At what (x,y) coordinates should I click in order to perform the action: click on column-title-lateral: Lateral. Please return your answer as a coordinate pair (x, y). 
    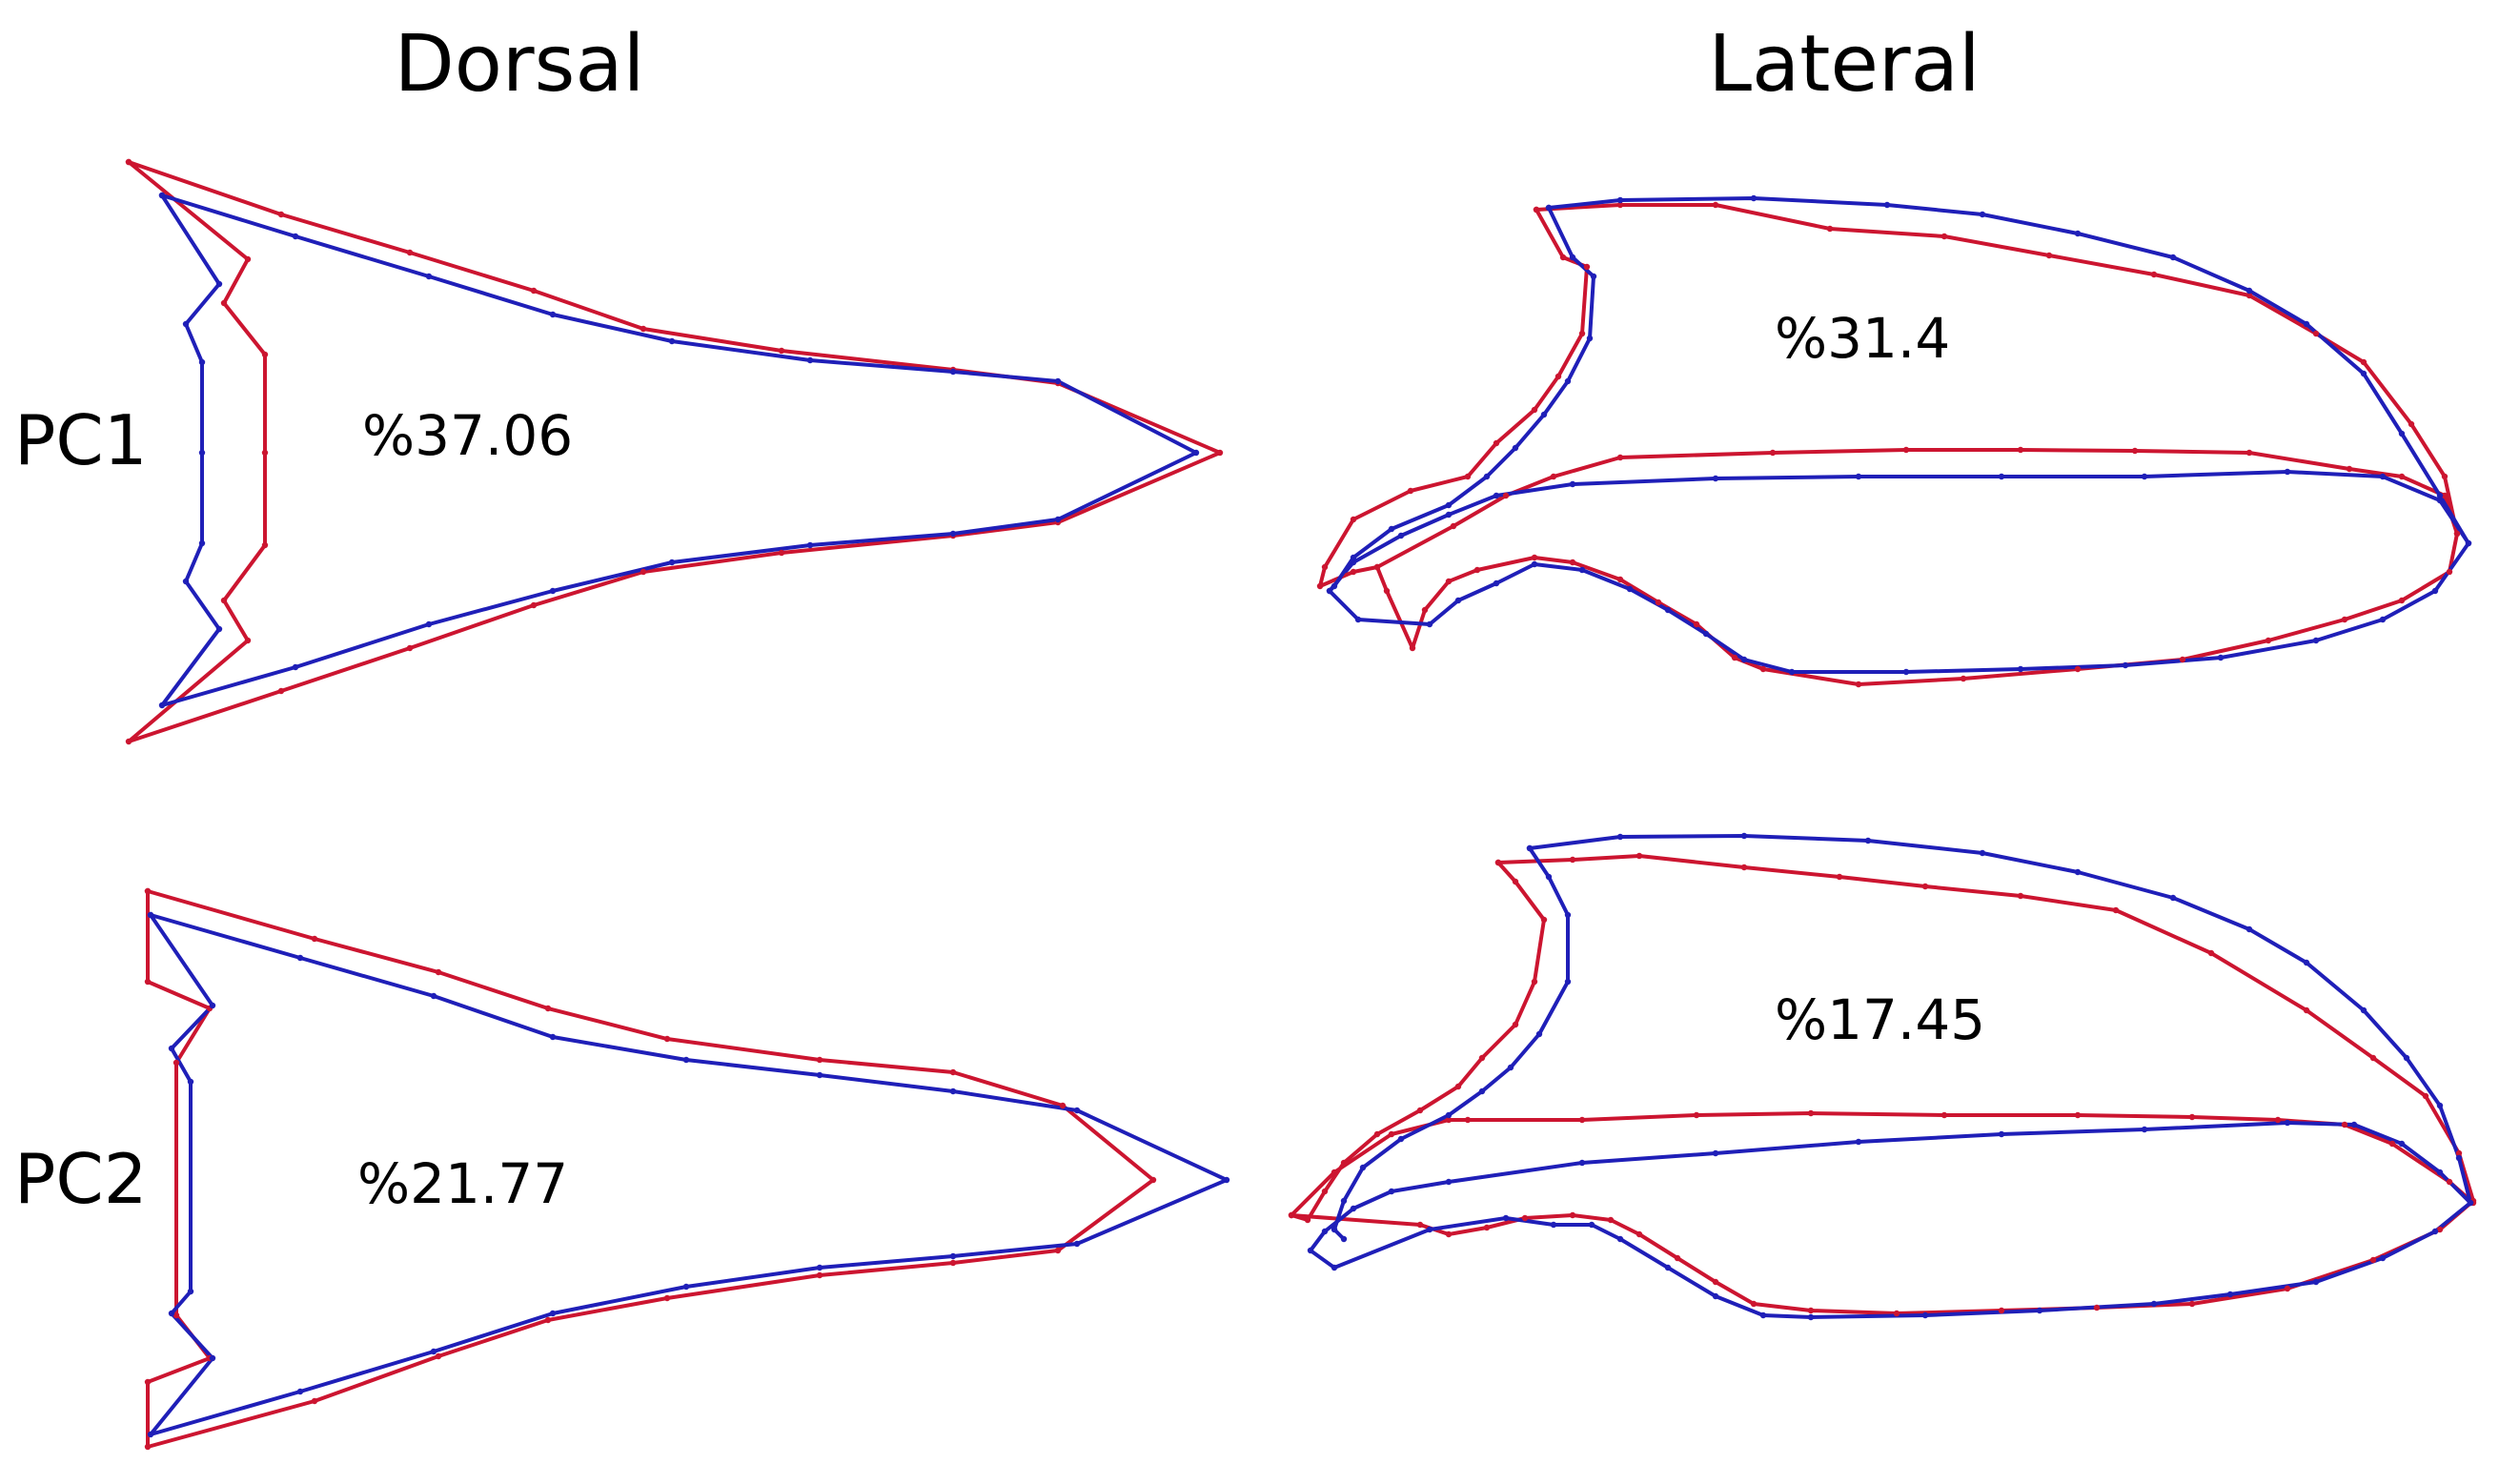
    Looking at the image, I should click on (1844, 65).